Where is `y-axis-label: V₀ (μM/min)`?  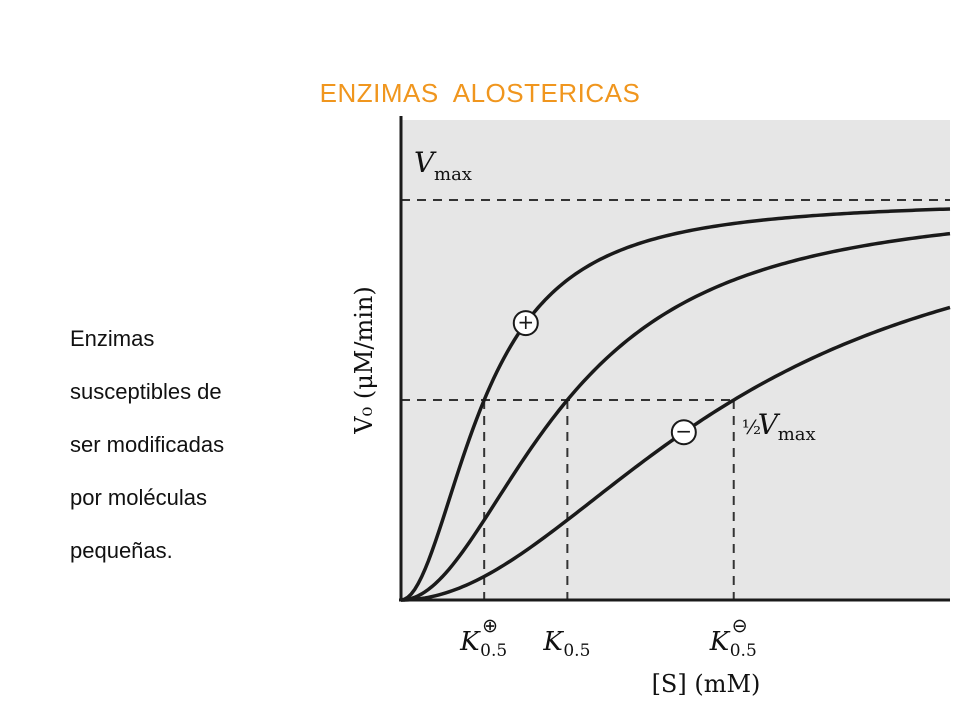
y-axis-label: V₀ (μM/min) is located at coordinates (364, 360).